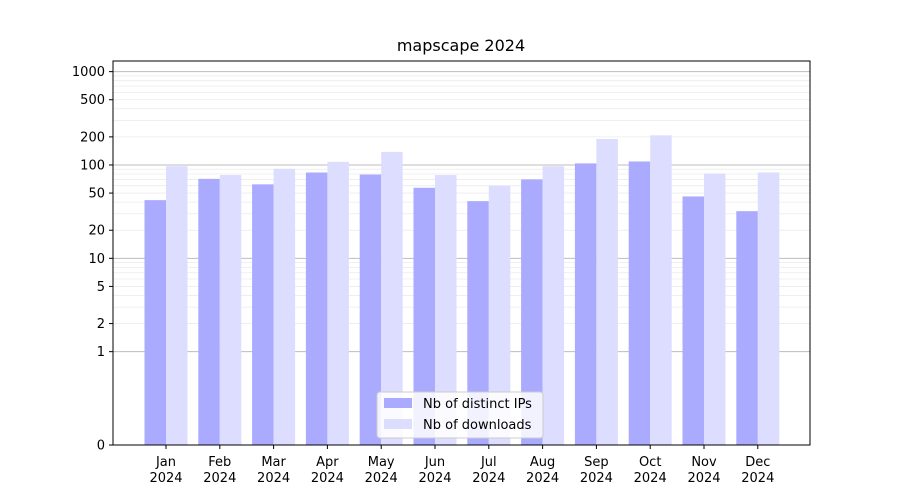  What do you see at coordinates (92, 165) in the screenshot?
I see `y-tick-label: 100` at bounding box center [92, 165].